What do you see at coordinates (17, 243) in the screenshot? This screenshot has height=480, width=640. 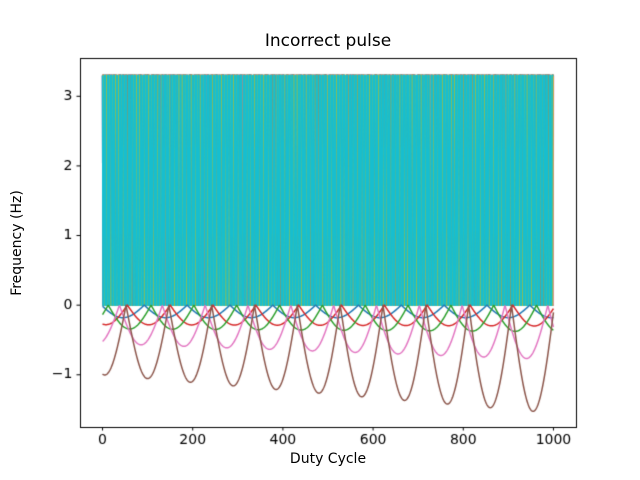 I see `y-axis-label: Frequency (Hz)` at bounding box center [17, 243].